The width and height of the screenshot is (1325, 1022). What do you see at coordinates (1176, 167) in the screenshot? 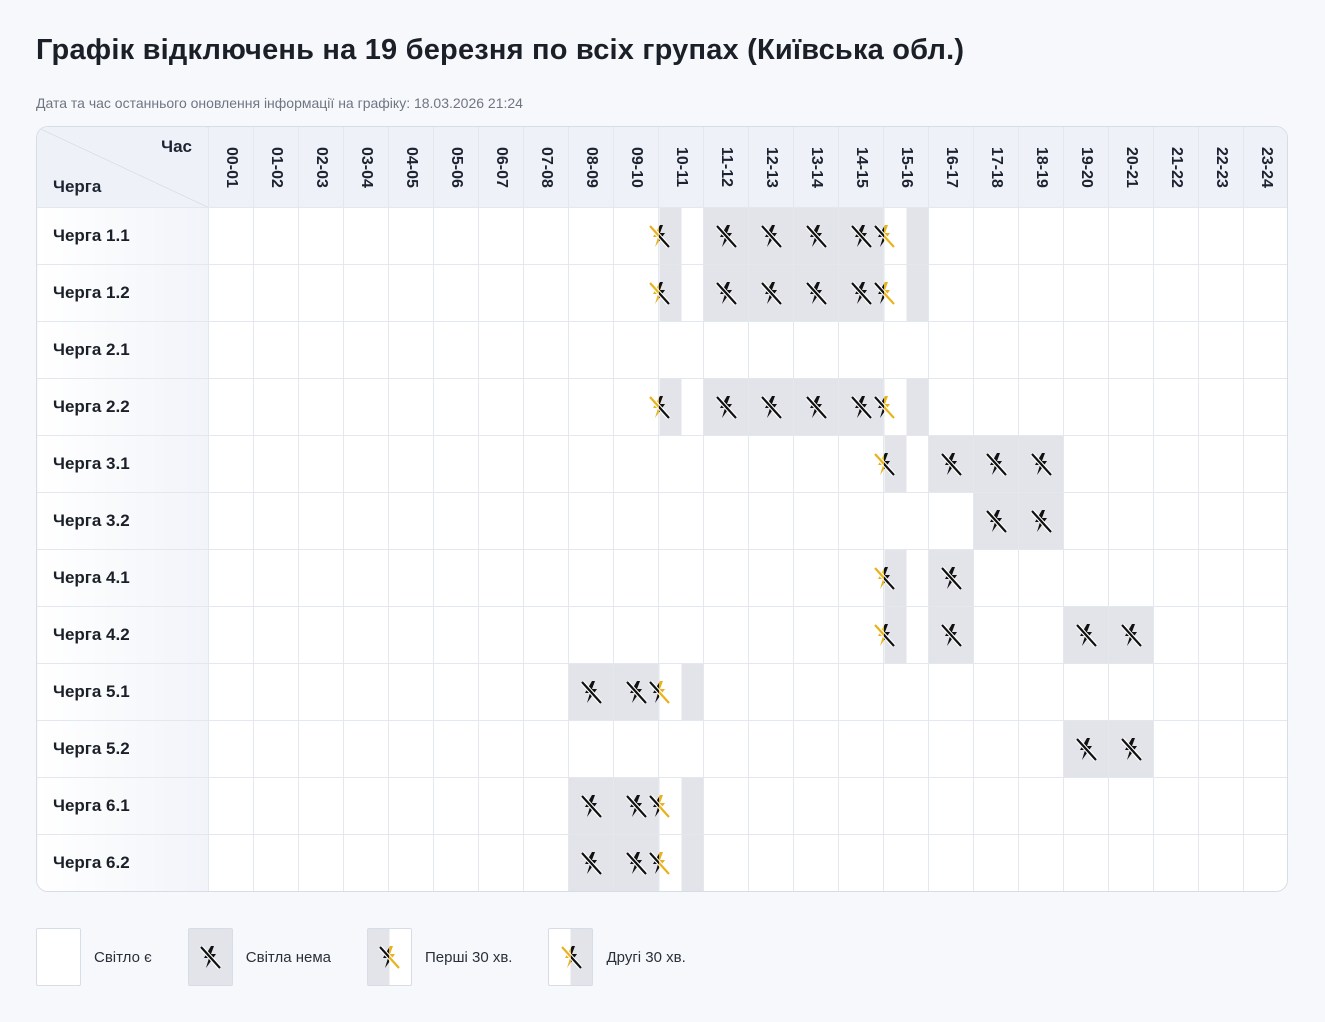
I see `hour-header: 21-22` at bounding box center [1176, 167].